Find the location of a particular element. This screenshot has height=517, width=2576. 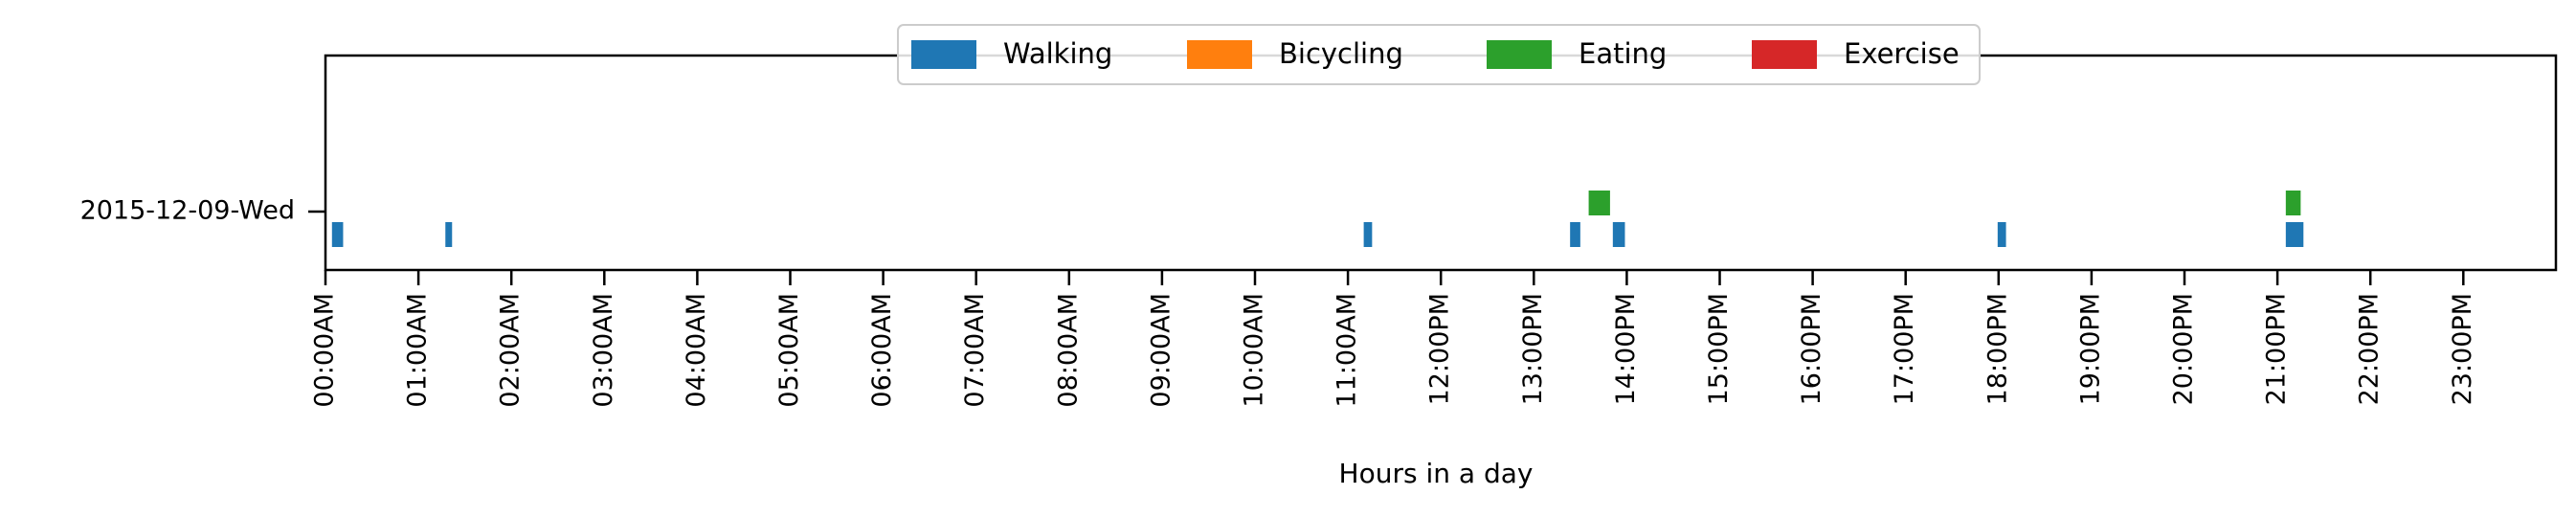

x-tick-label: 14:00PM is located at coordinates (1626, 349).